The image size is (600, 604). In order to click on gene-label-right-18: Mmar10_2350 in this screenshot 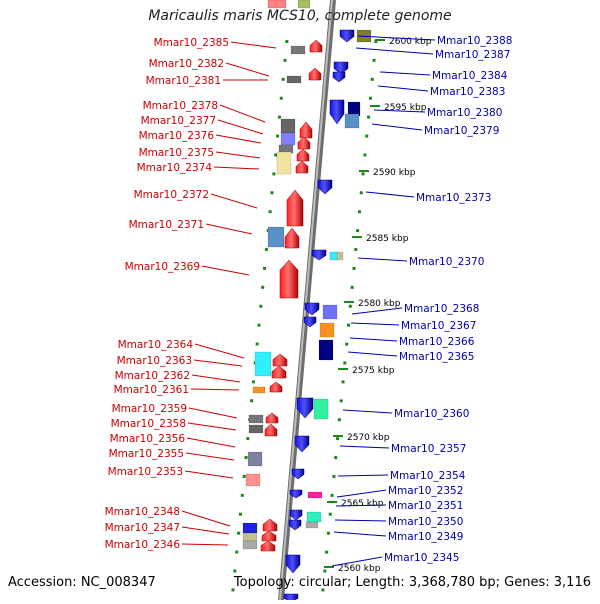, I will do `click(425, 522)`.